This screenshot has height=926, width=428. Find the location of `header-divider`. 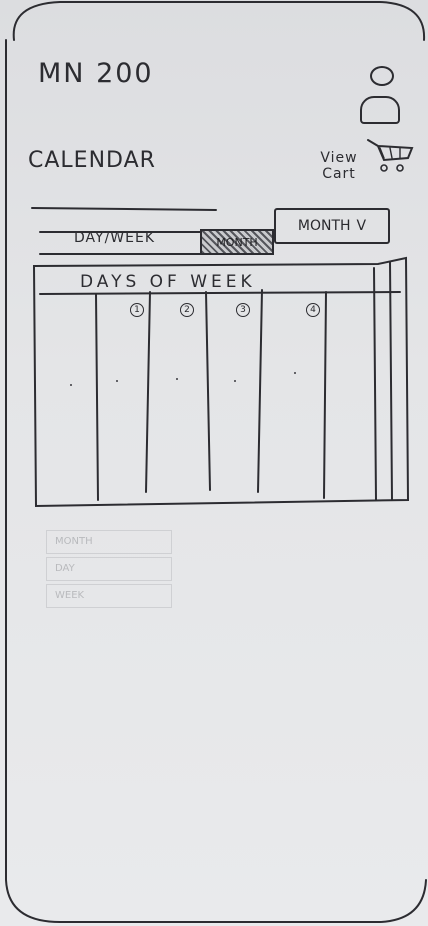

header-divider is located at coordinates (124, 209).